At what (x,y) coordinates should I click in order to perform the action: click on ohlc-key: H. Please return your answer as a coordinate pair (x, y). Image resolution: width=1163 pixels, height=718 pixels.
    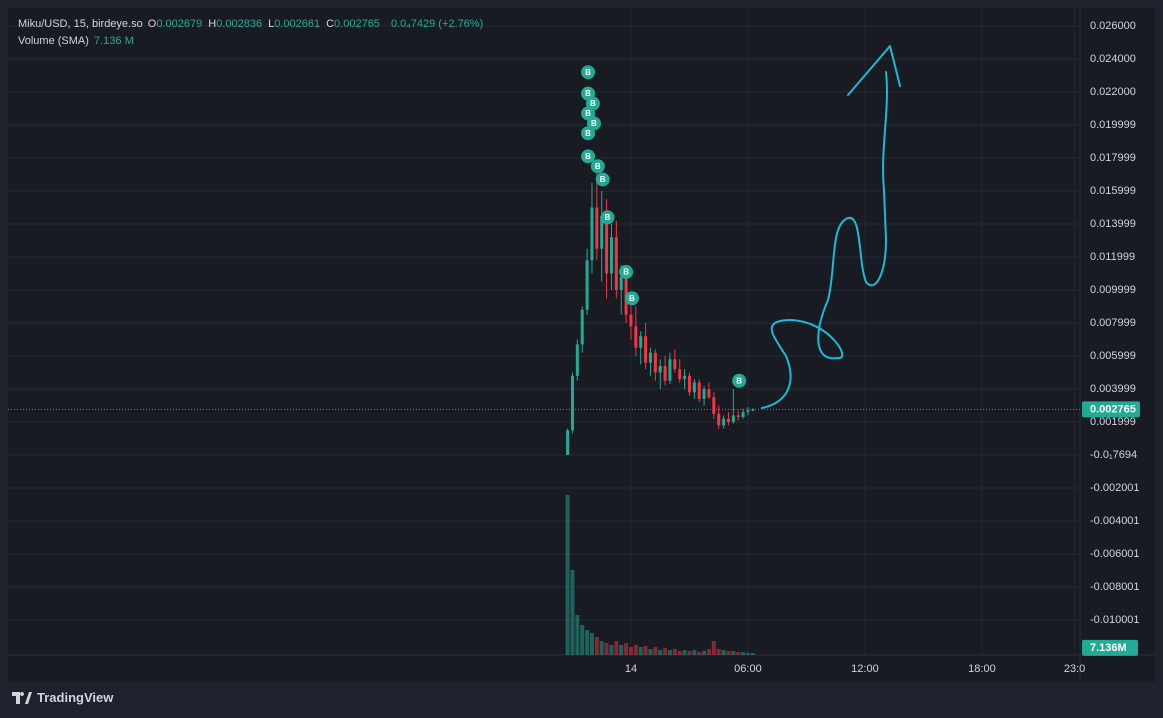
    Looking at the image, I should click on (212, 24).